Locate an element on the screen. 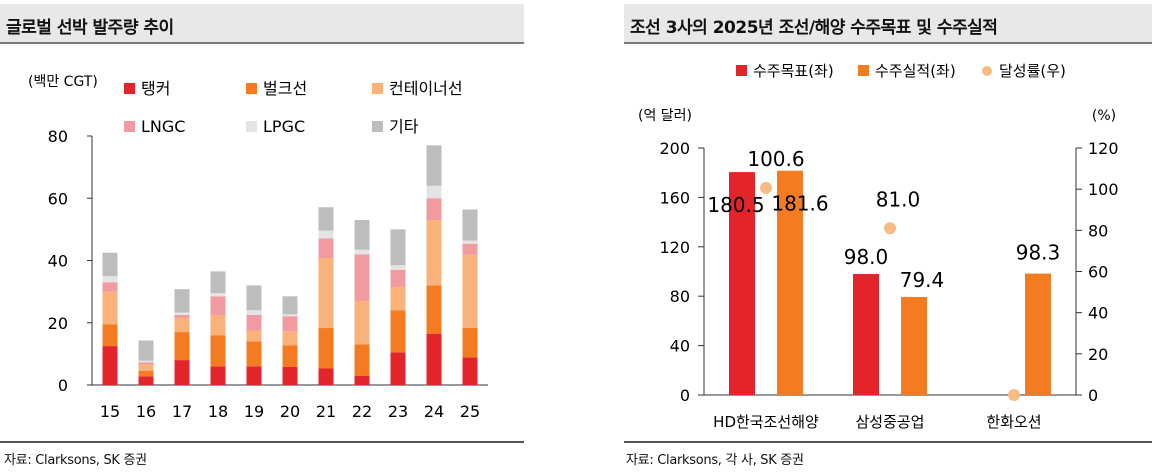 This screenshot has height=472, width=1152. legend-marker is located at coordinates (987, 71).